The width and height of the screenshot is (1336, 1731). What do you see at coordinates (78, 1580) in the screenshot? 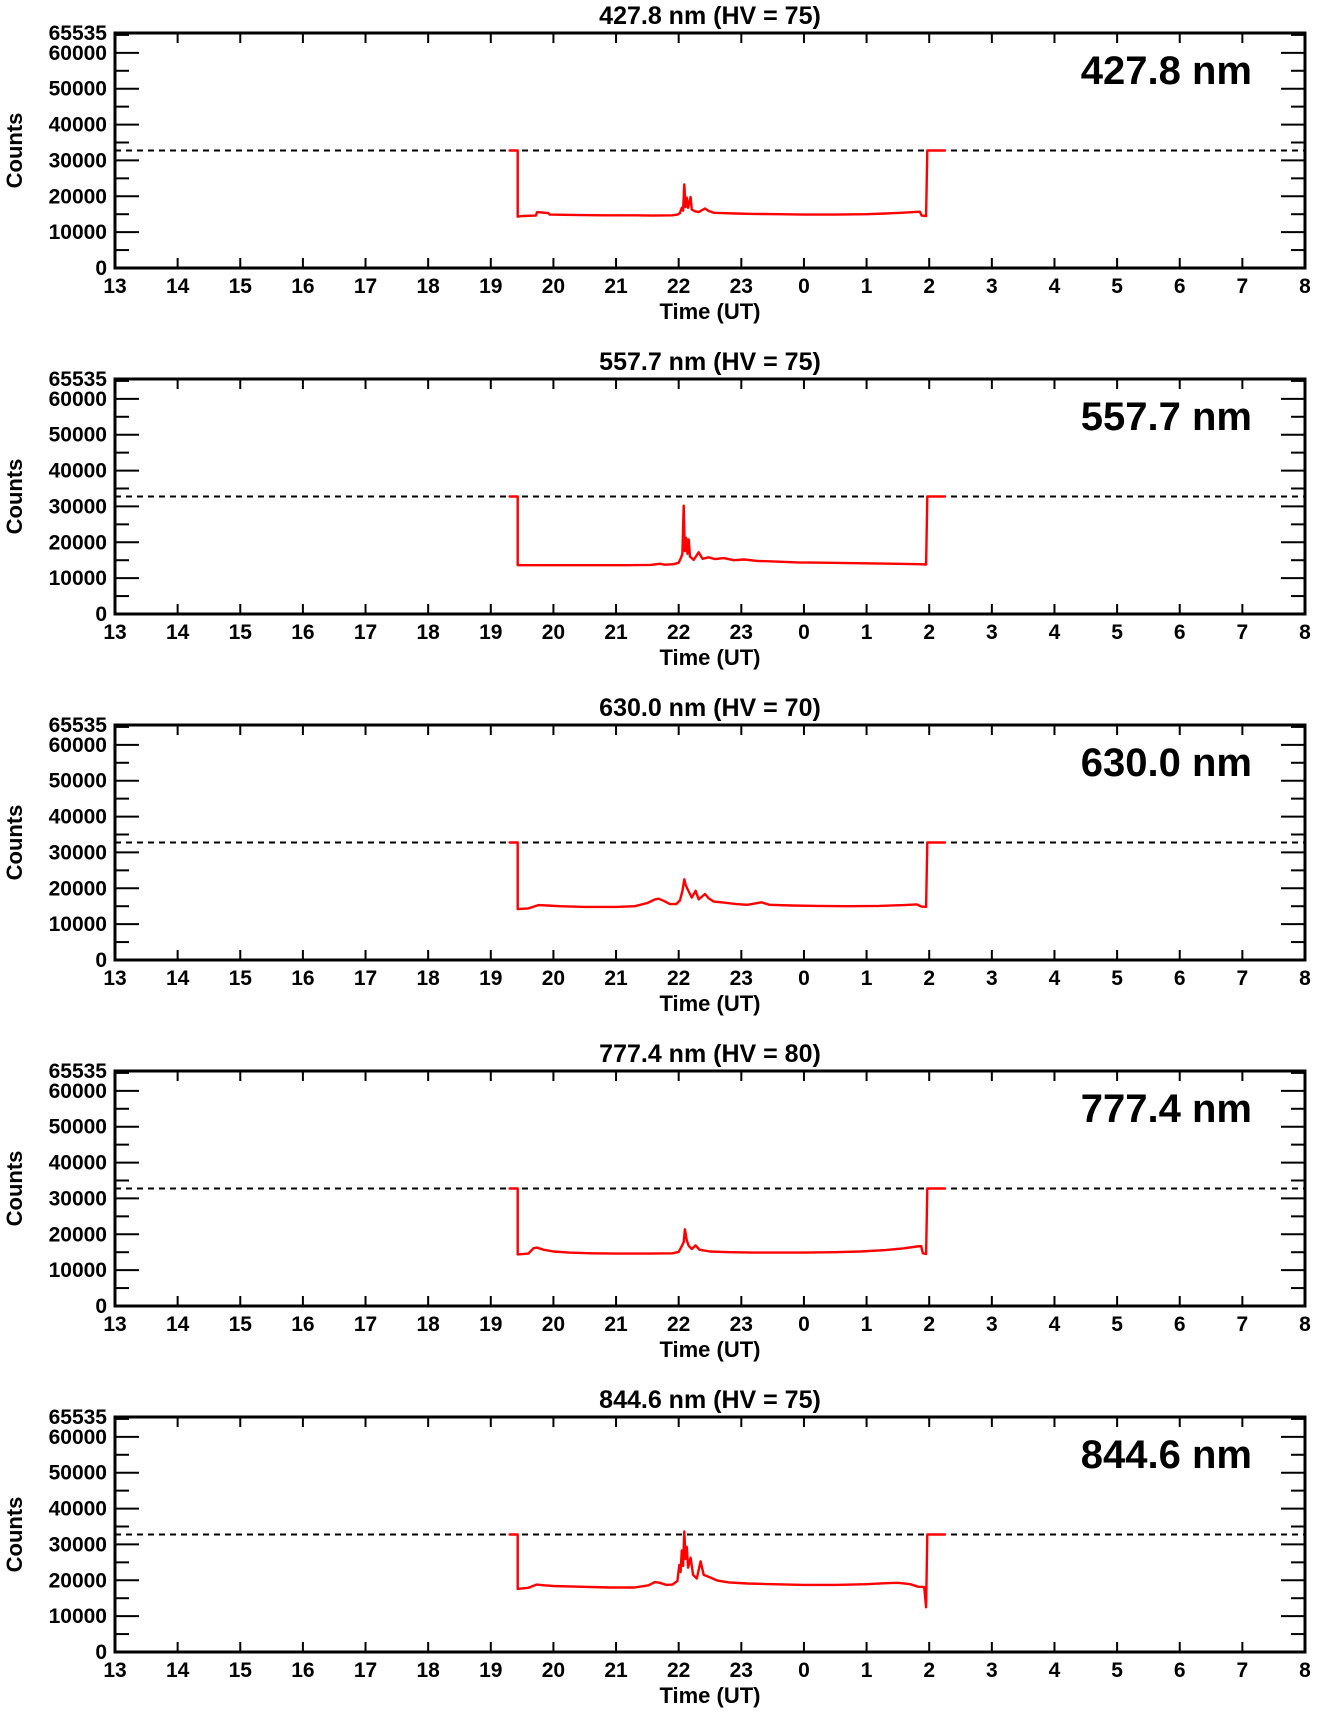
I see `y-tick-label: 20000` at bounding box center [78, 1580].